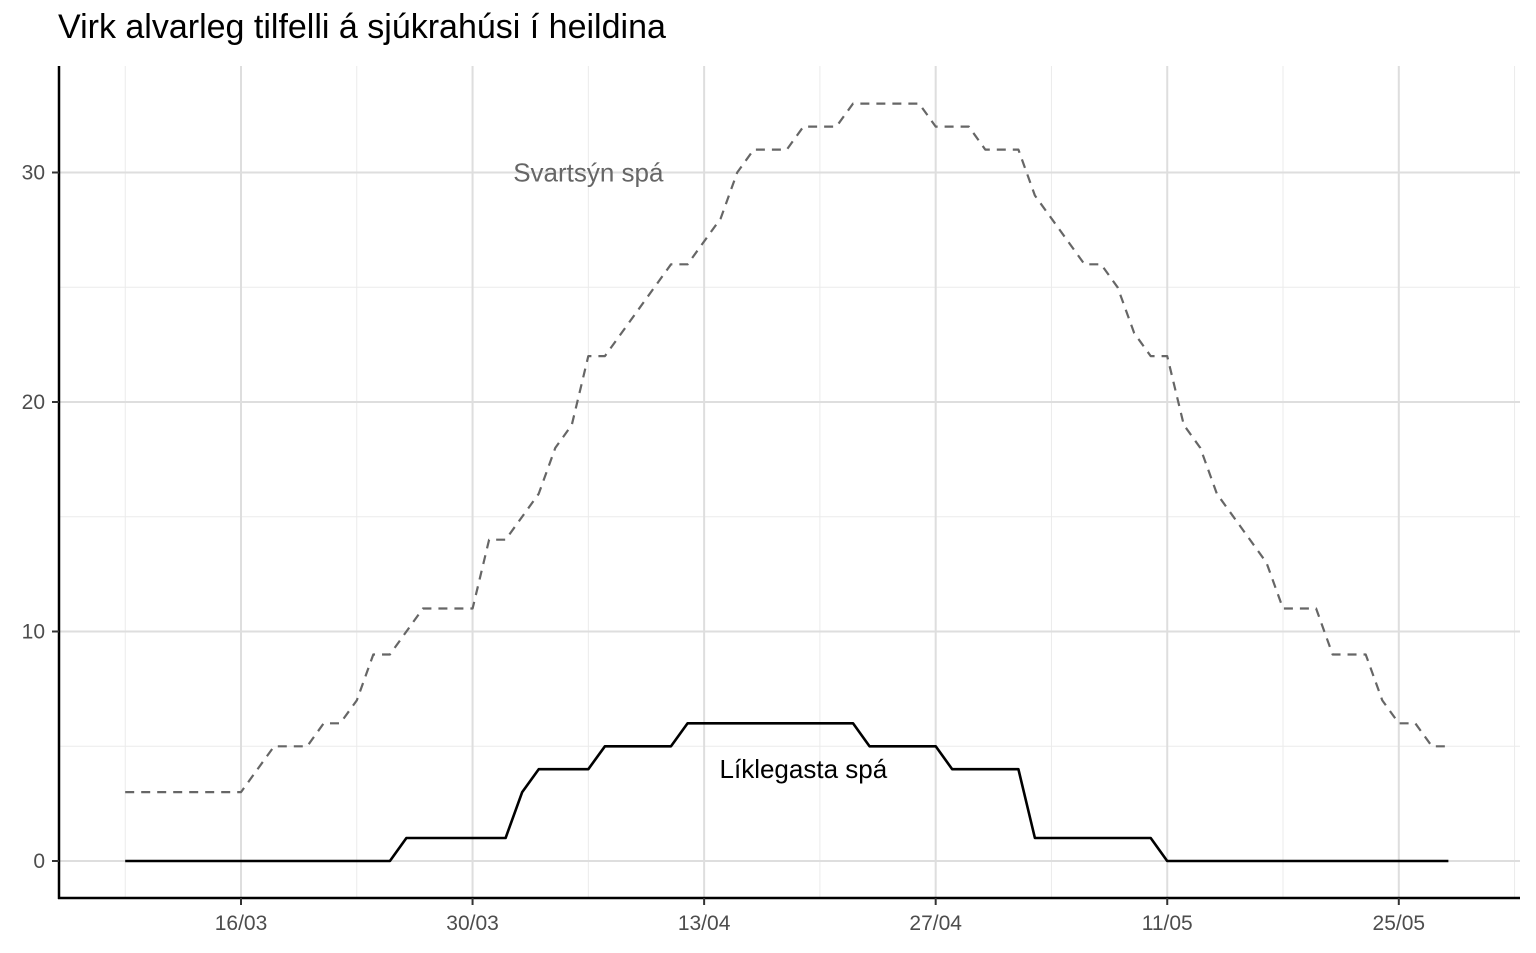 This screenshot has width=1536, height=953. I want to click on x-tick-label: 16/03, so click(241, 923).